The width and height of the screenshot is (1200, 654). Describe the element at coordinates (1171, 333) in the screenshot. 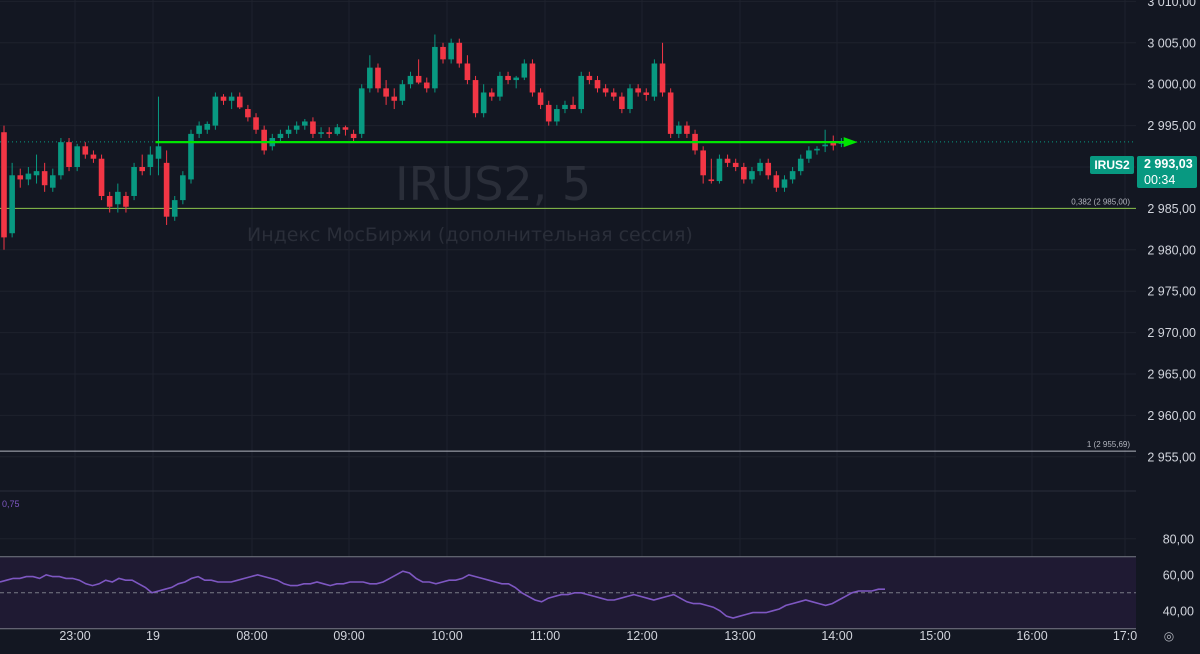

I see `y-tick-label: 2 970,00` at that location.